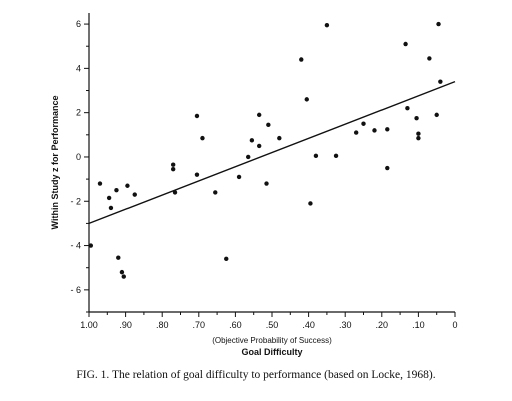 The height and width of the screenshot is (401, 512). What do you see at coordinates (75, 201) in the screenshot?
I see `y-tick-label: - 2` at bounding box center [75, 201].